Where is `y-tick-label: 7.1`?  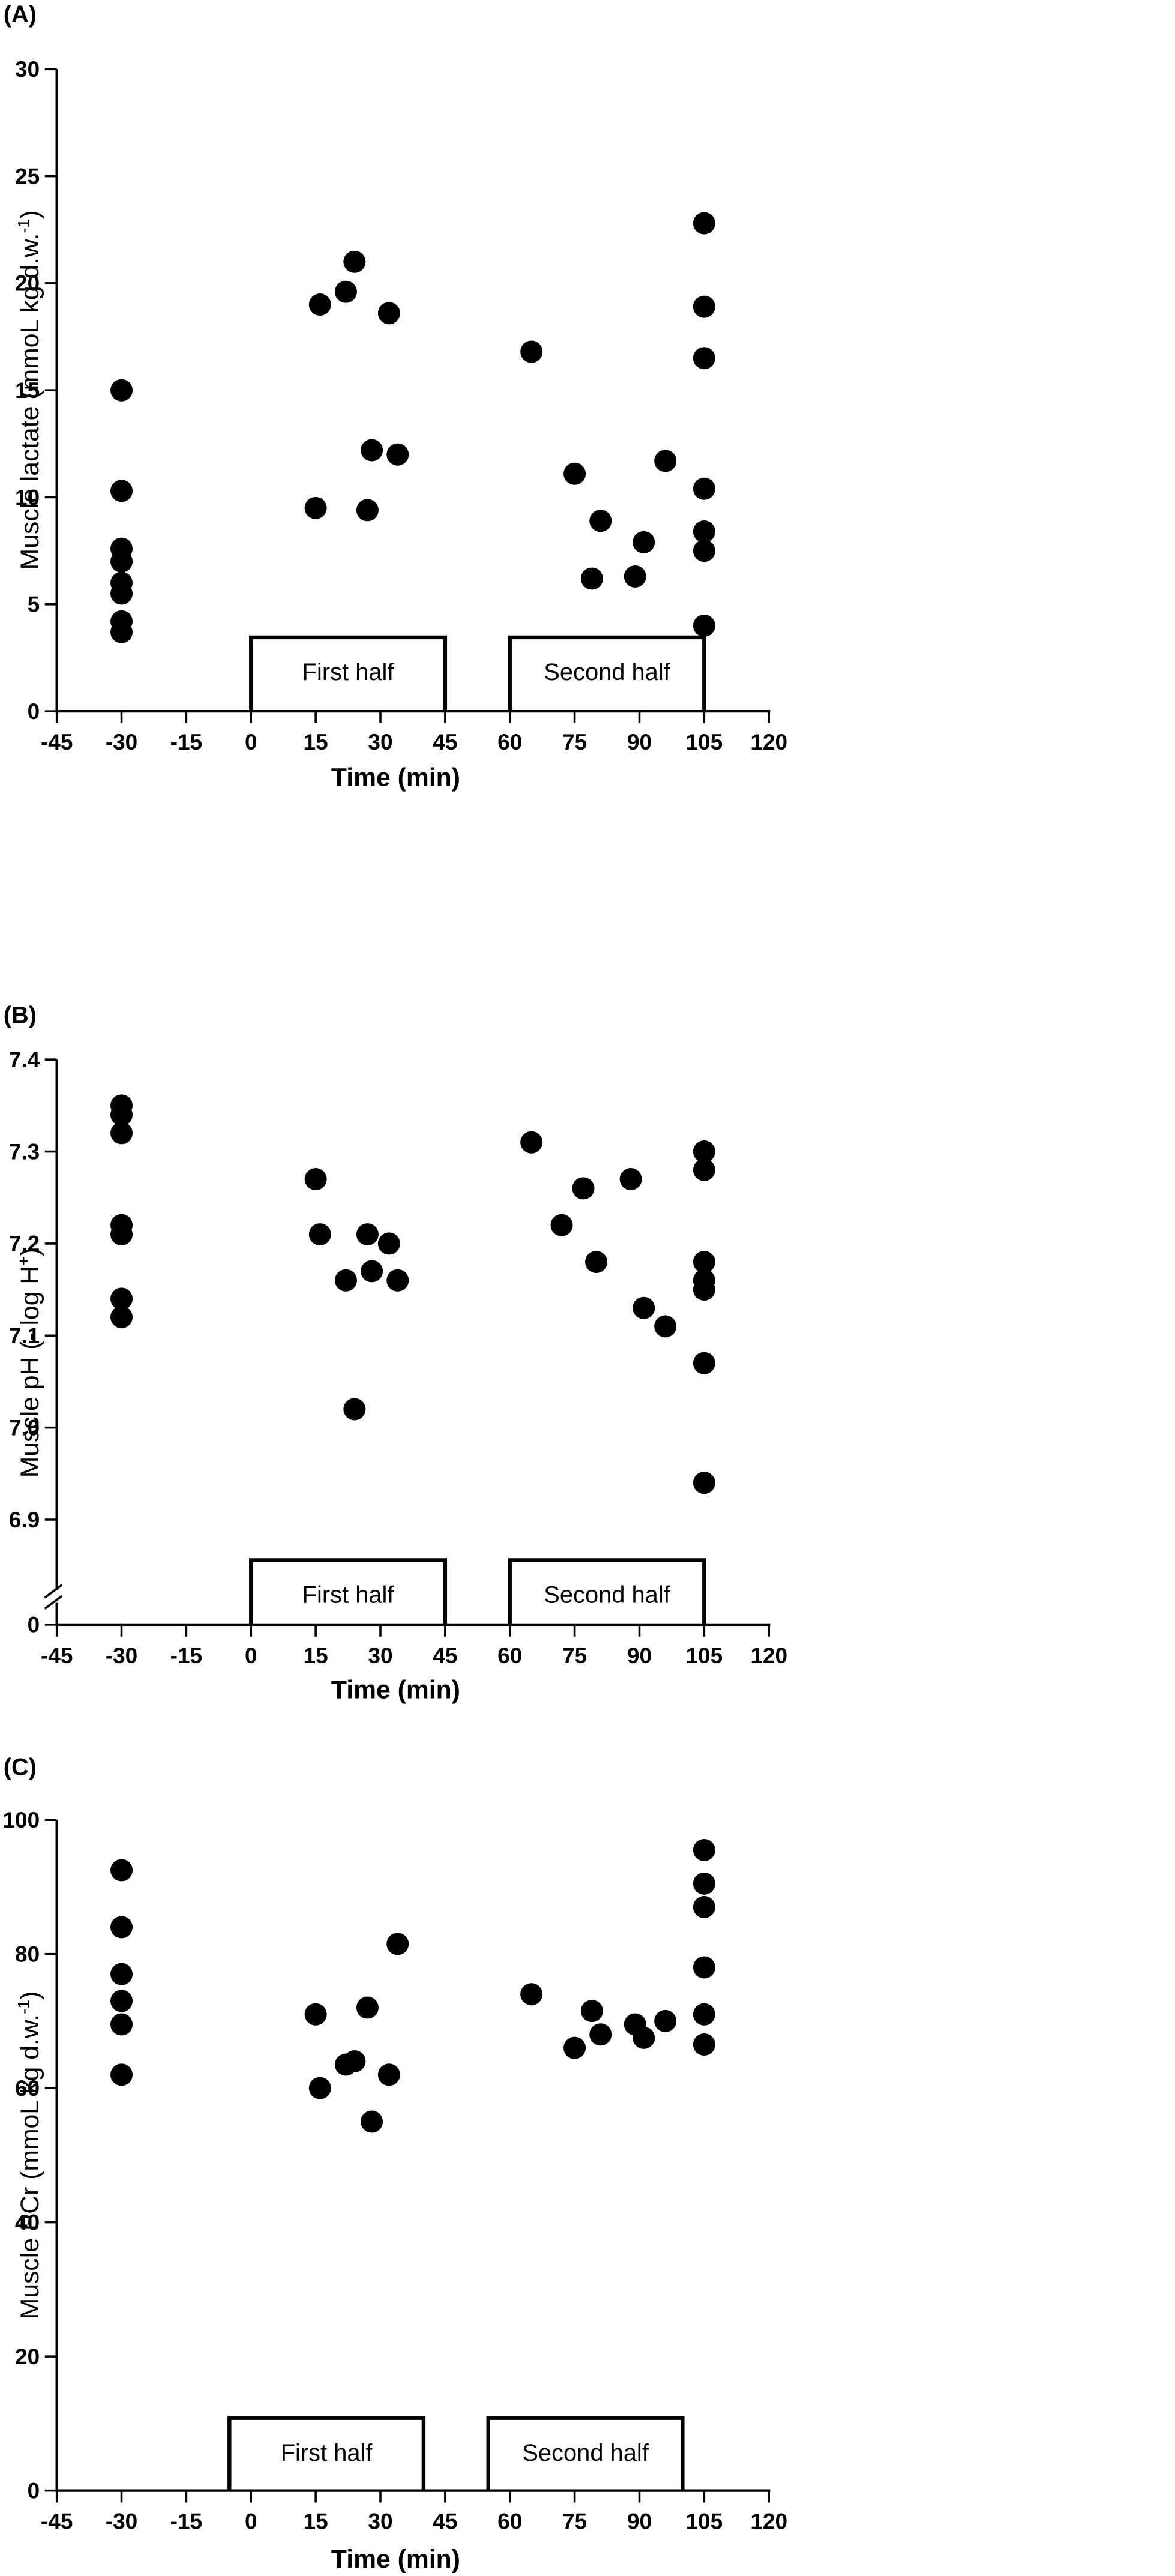
y-tick-label: 7.1 is located at coordinates (25, 1335).